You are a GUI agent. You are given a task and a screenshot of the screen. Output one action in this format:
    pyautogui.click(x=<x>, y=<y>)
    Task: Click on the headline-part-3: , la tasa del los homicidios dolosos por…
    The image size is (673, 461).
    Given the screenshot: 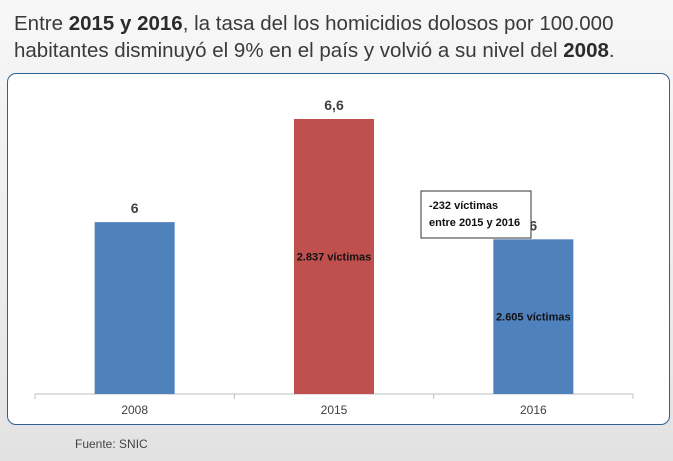 What is the action you would take?
    pyautogui.click(x=314, y=37)
    